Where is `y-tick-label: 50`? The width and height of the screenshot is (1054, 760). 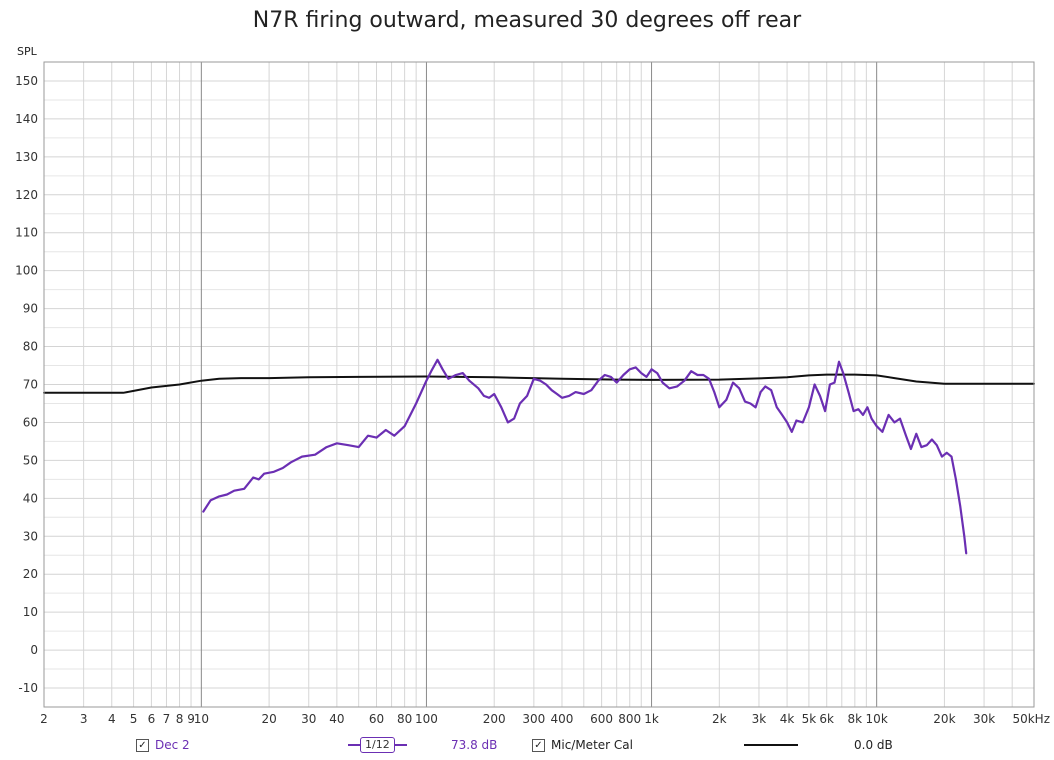
y-tick-label: 50 is located at coordinates (30, 460).